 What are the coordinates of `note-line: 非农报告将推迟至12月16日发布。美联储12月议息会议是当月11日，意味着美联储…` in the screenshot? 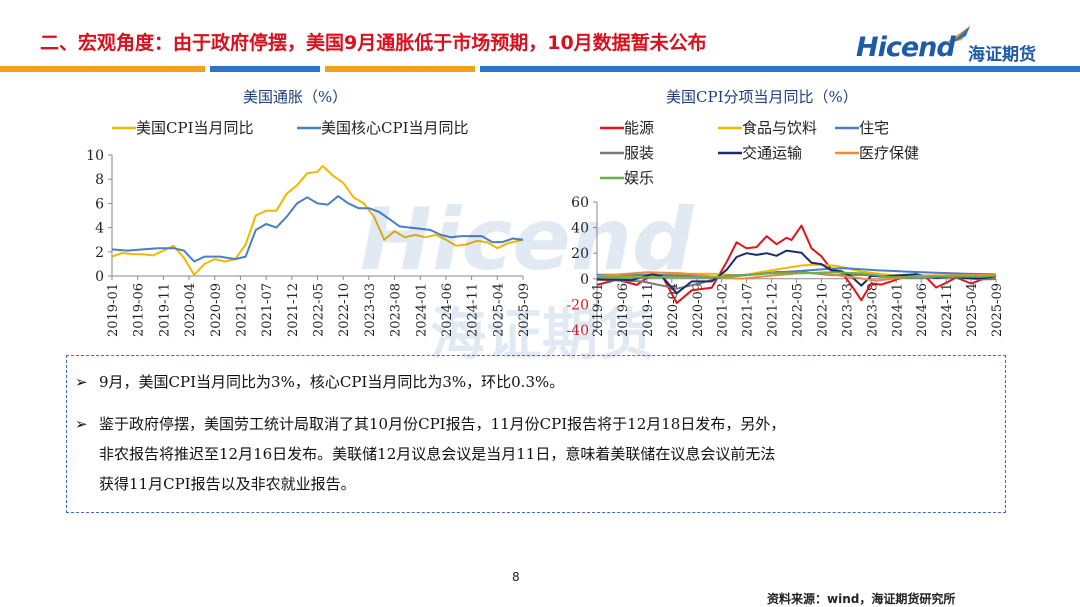 It's located at (437, 454).